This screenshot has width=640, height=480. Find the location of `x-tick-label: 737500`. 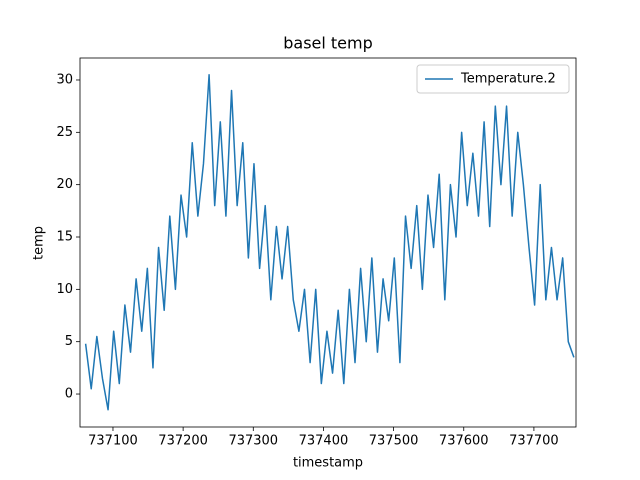

x-tick-label: 737500 is located at coordinates (394, 441).